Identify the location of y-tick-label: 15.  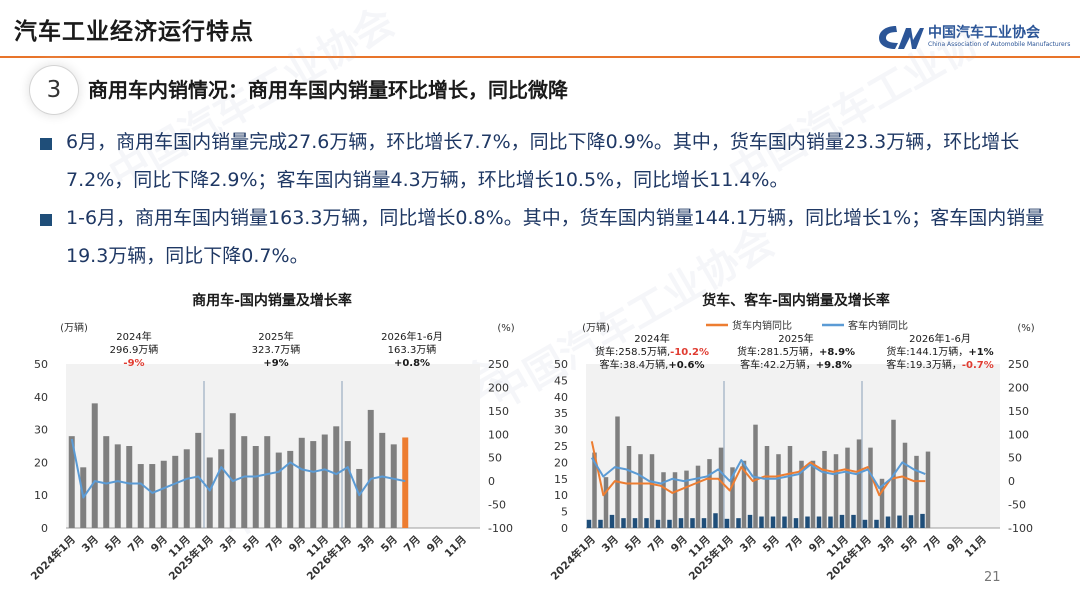
(561, 479).